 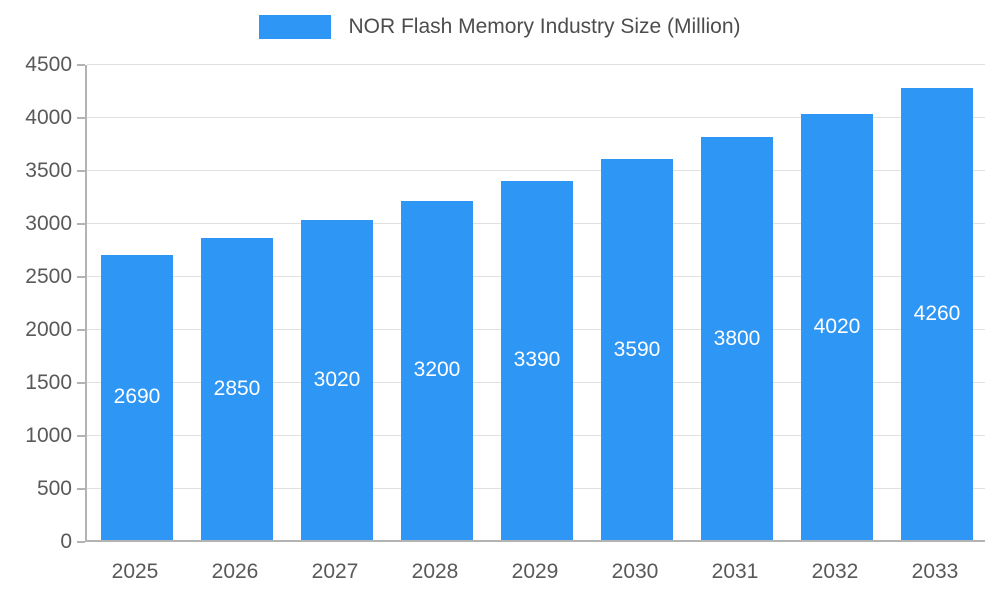 What do you see at coordinates (48, 276) in the screenshot?
I see `y-axis-label: 2500` at bounding box center [48, 276].